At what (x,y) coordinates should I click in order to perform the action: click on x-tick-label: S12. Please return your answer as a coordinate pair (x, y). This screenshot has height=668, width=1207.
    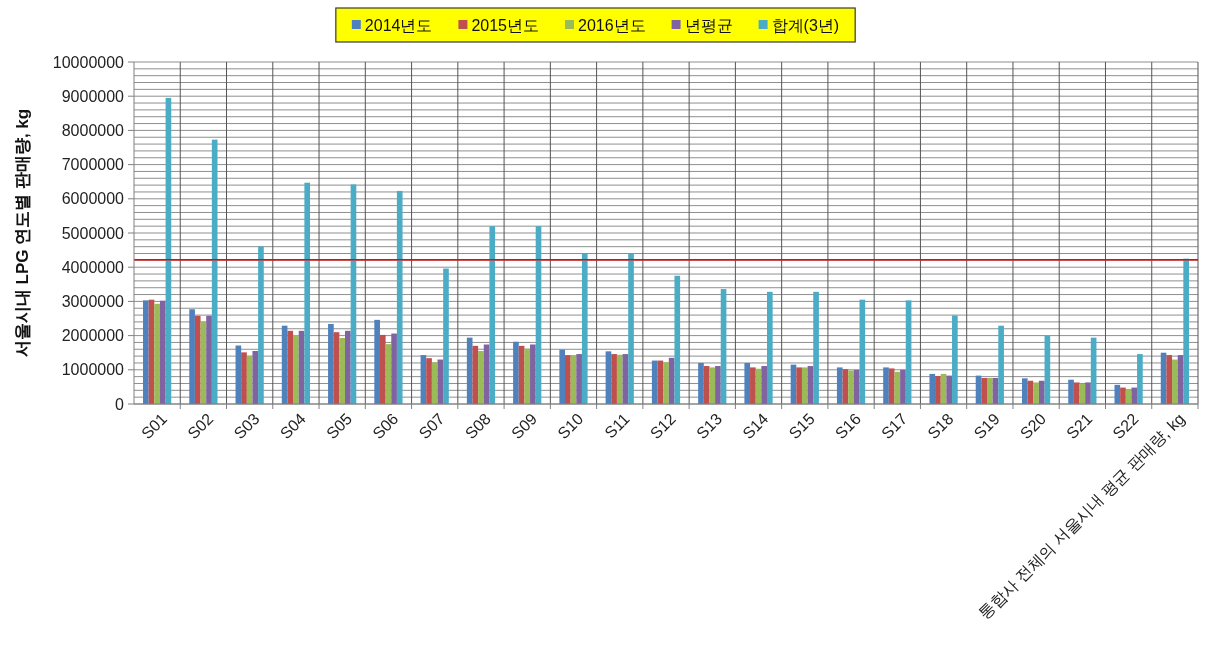
    Looking at the image, I should click on (663, 426).